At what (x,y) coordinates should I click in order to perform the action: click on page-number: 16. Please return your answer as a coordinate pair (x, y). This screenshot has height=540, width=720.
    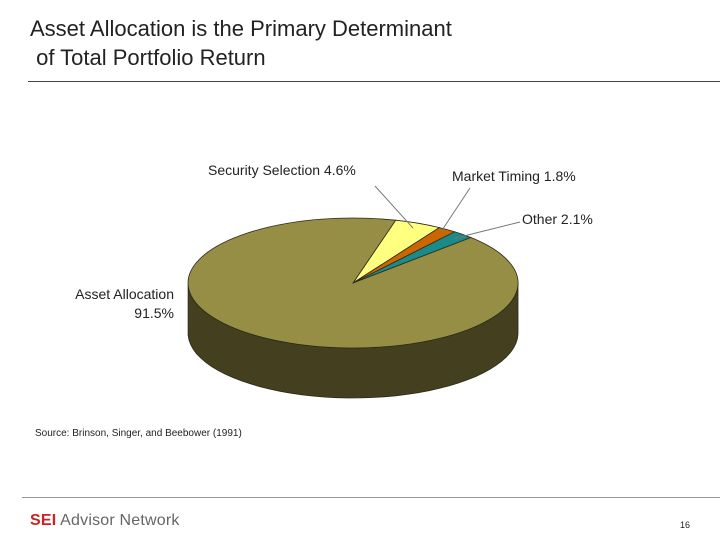
    Looking at the image, I should click on (685, 525).